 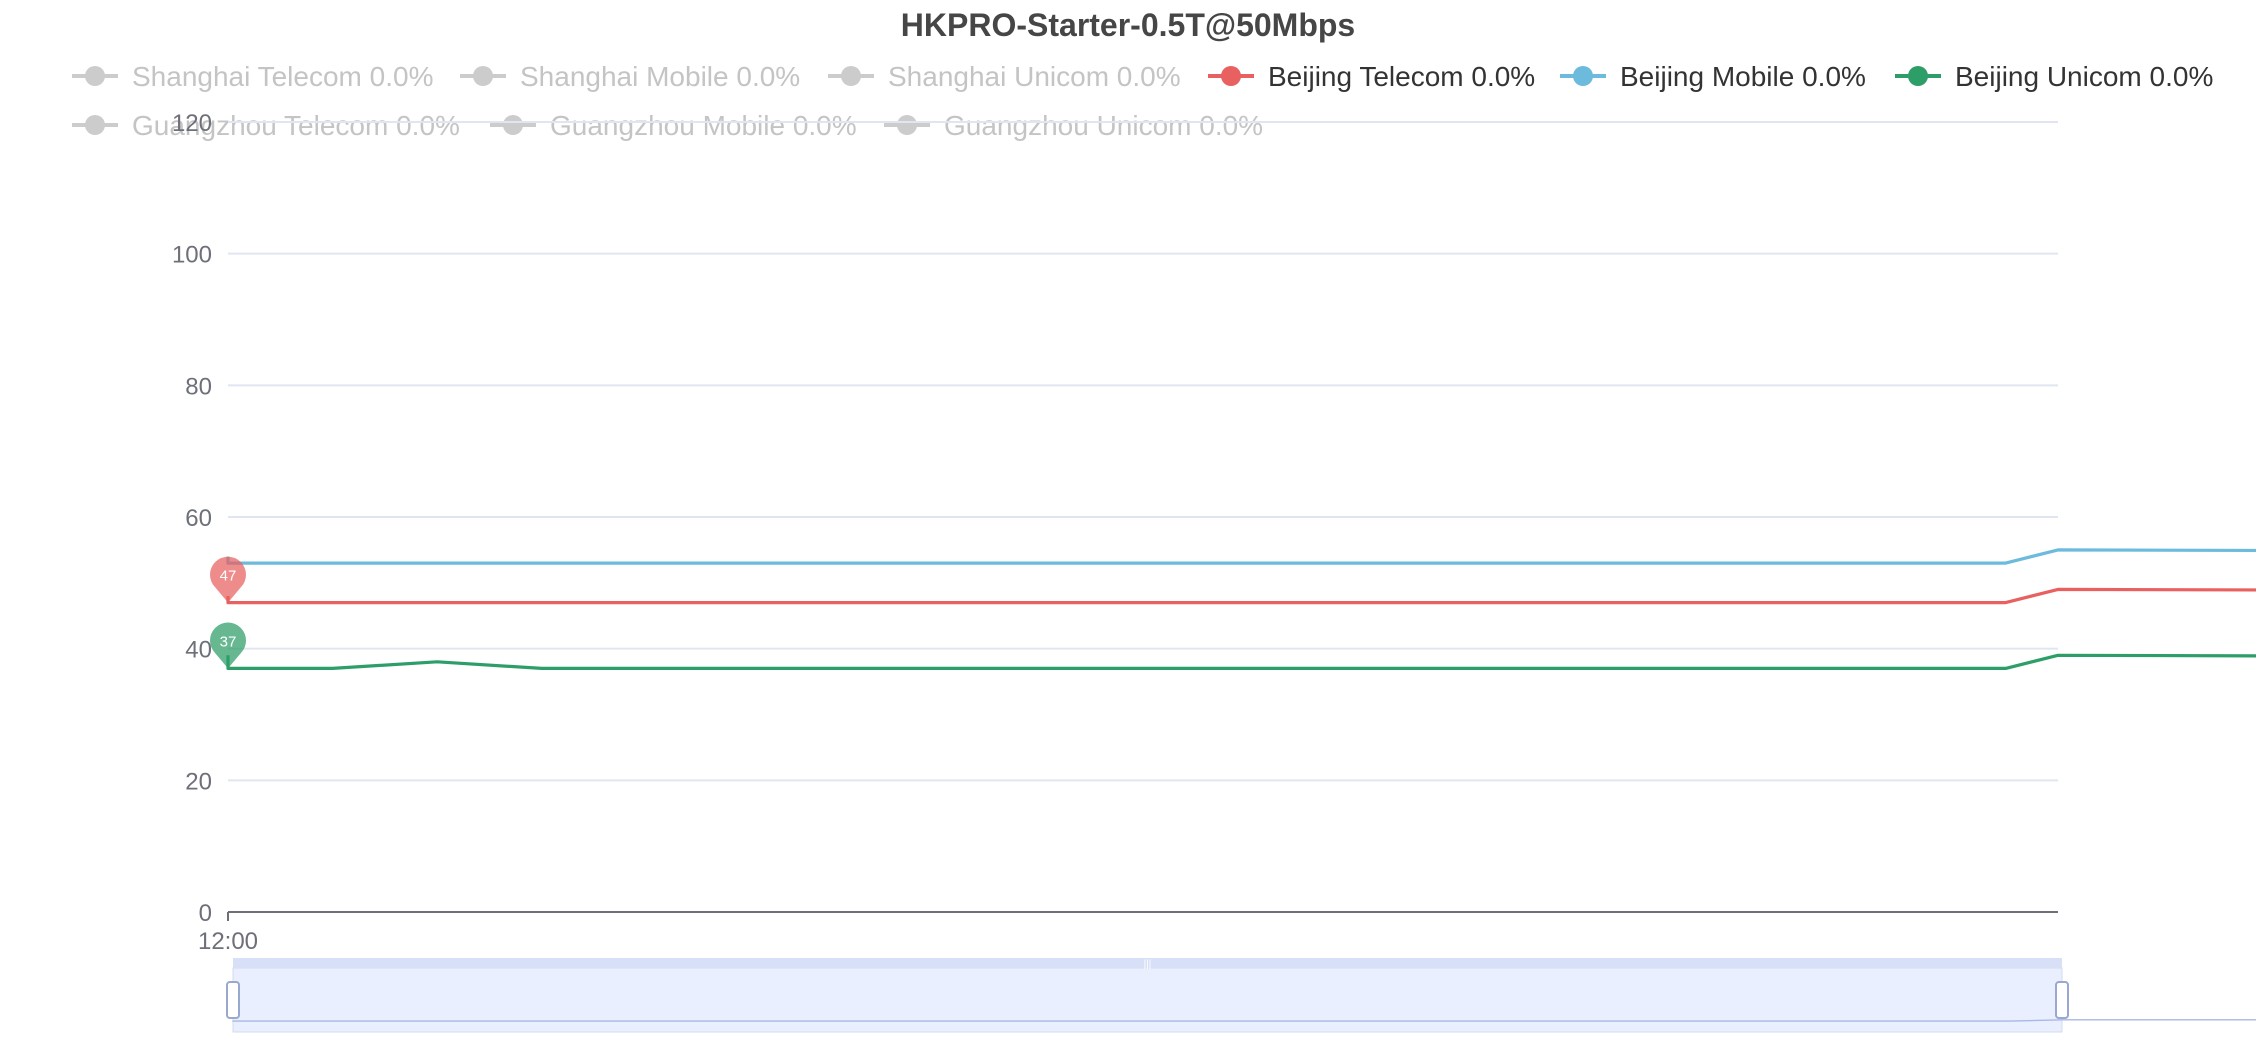 What do you see at coordinates (1401, 76) in the screenshot?
I see `legend-label: Beijing Telecom 0.0%` at bounding box center [1401, 76].